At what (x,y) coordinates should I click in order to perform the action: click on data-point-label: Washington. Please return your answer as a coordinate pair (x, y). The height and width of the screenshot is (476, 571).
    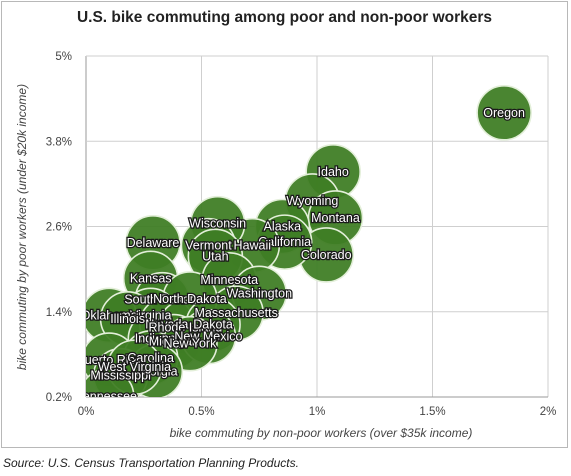
    Looking at the image, I should click on (259, 293).